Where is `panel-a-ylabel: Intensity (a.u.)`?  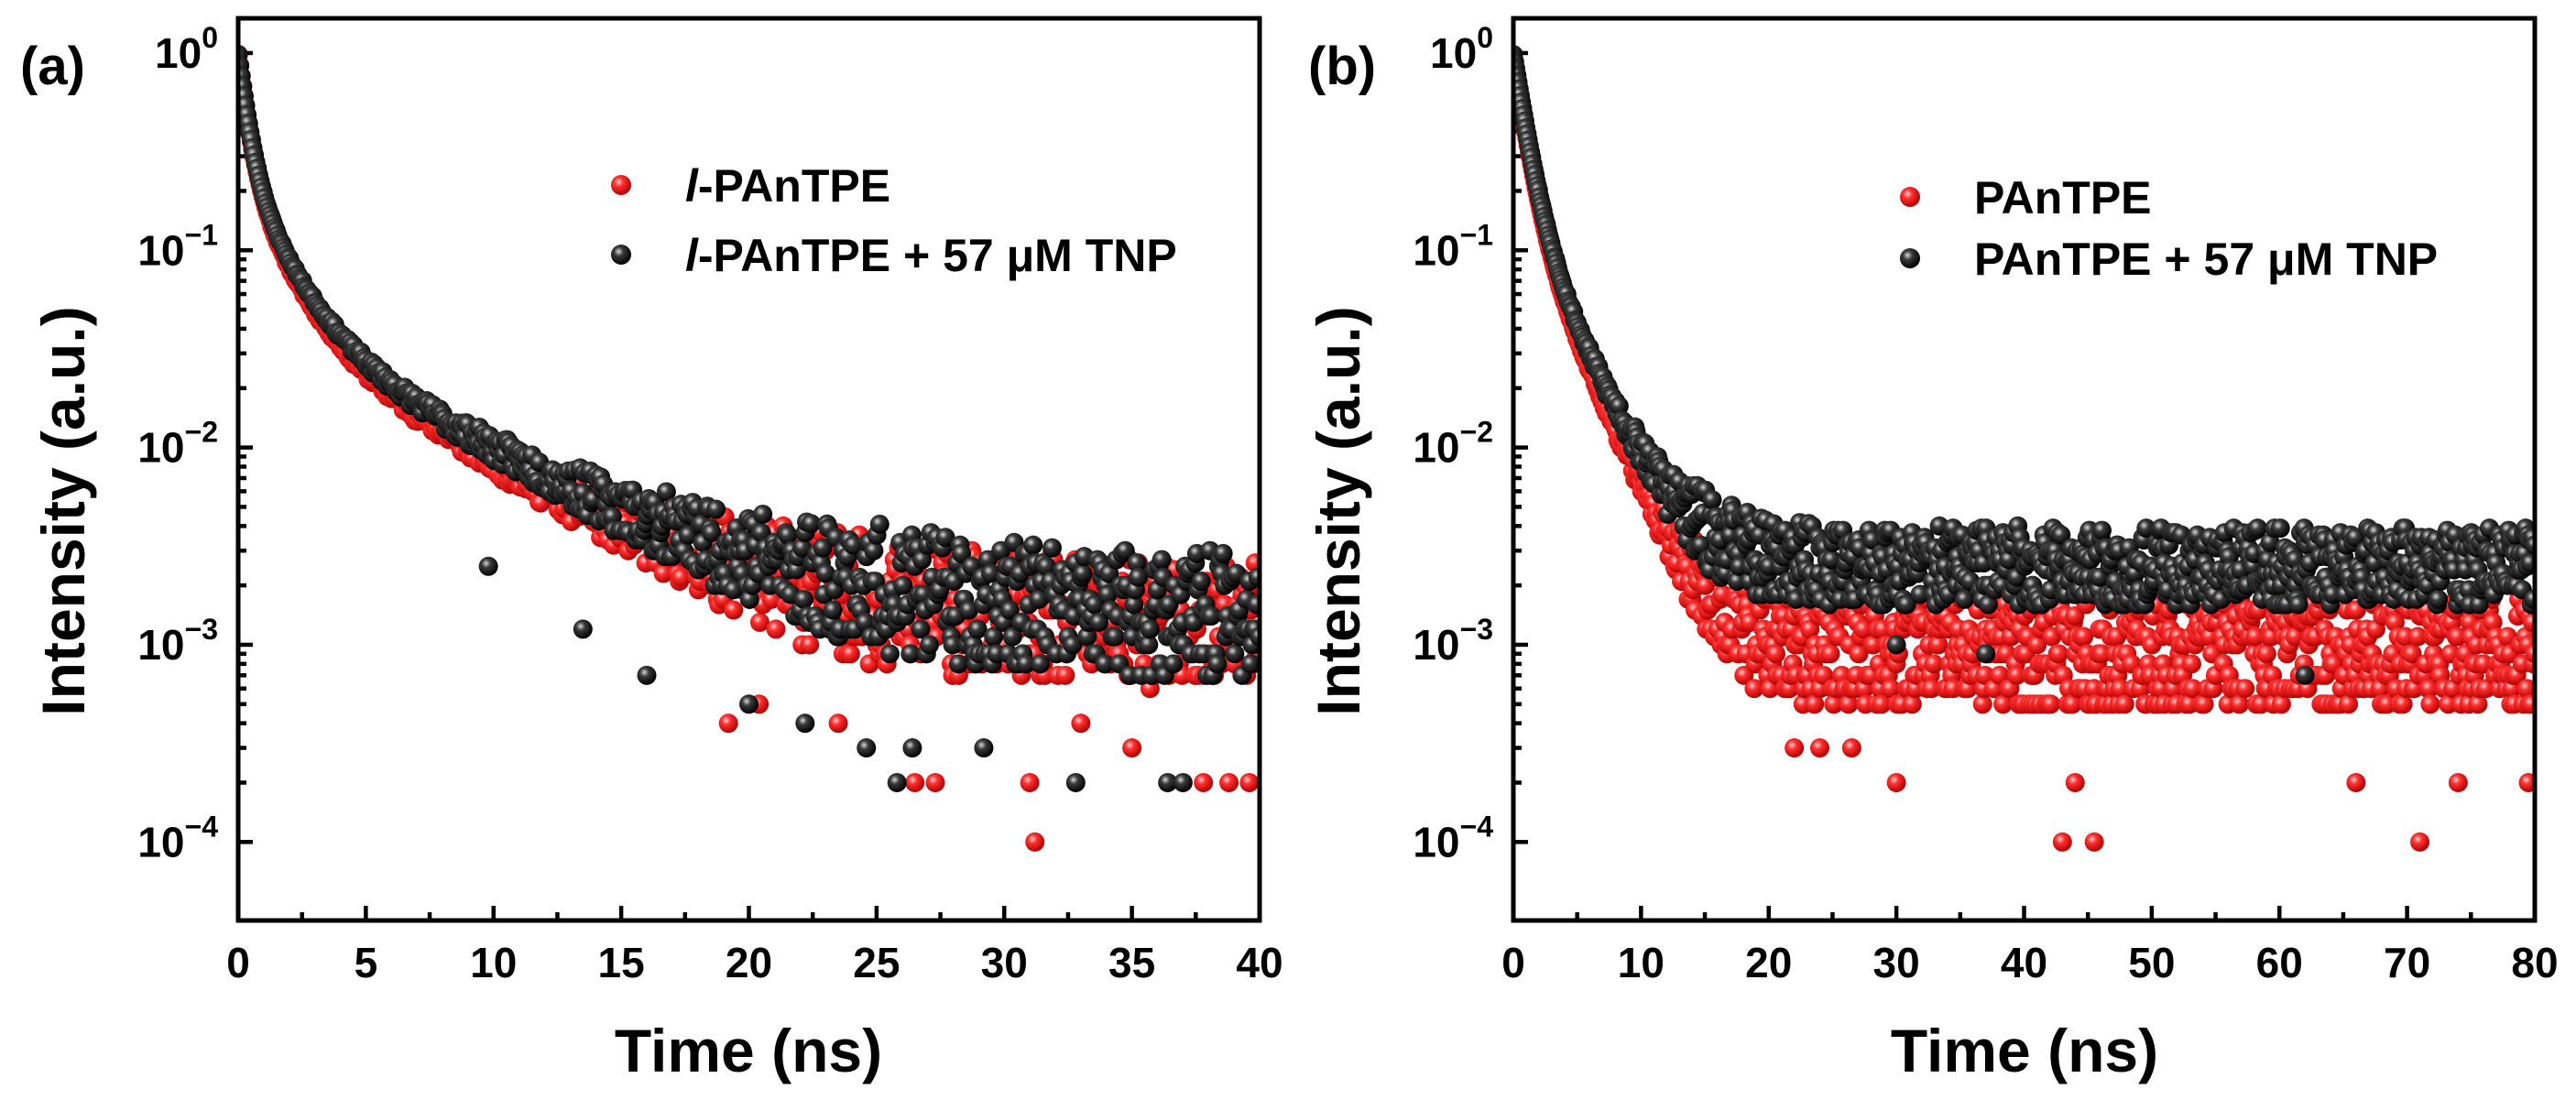 panel-a-ylabel: Intensity (a.u.) is located at coordinates (63, 510).